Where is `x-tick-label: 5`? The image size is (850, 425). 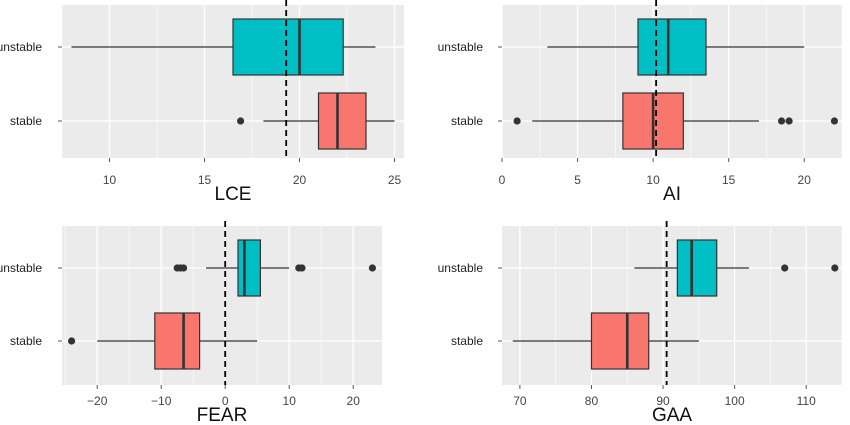 x-tick-label: 5 is located at coordinates (577, 180).